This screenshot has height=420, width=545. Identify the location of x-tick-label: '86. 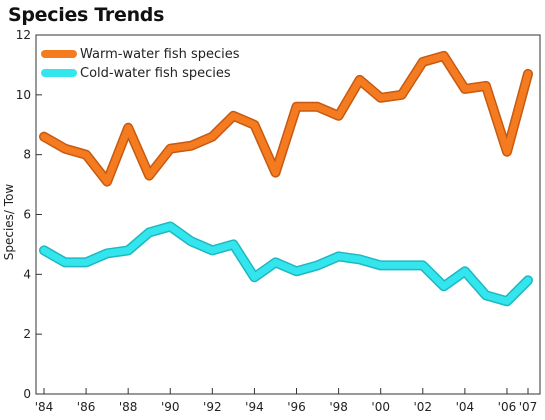
(86, 407).